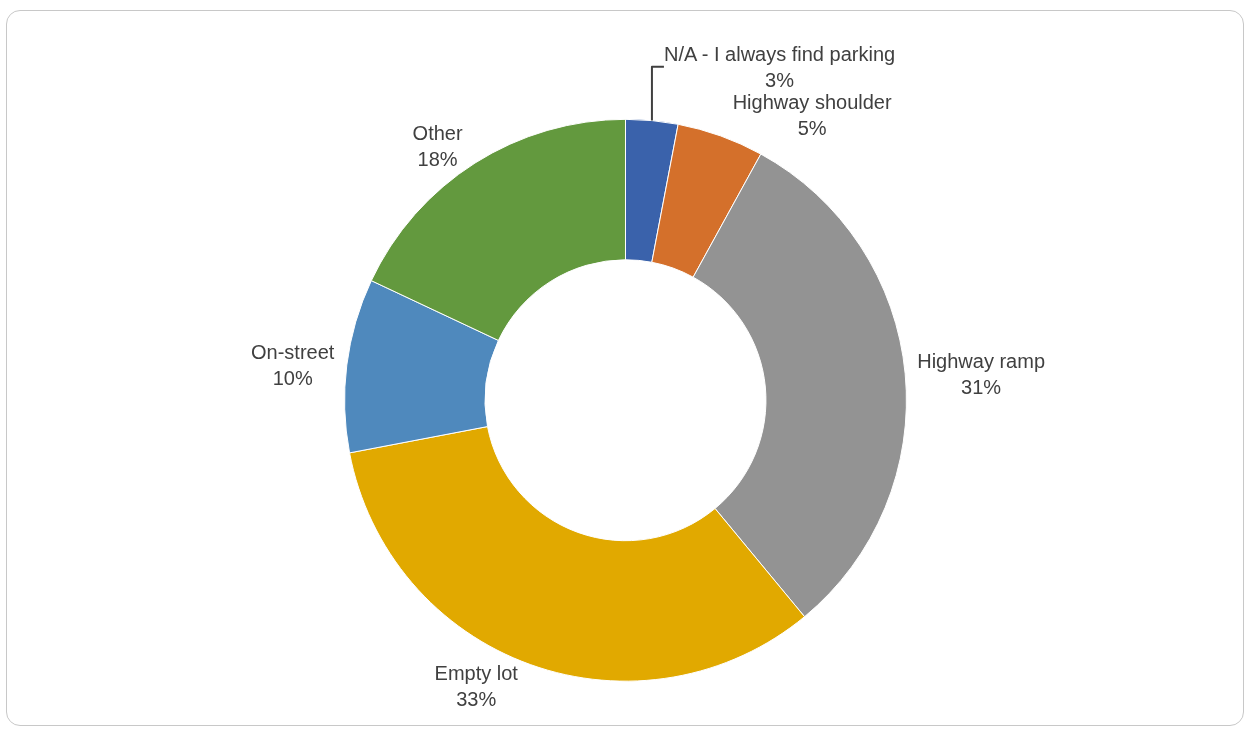  I want to click on data-label: 10%, so click(292, 377).